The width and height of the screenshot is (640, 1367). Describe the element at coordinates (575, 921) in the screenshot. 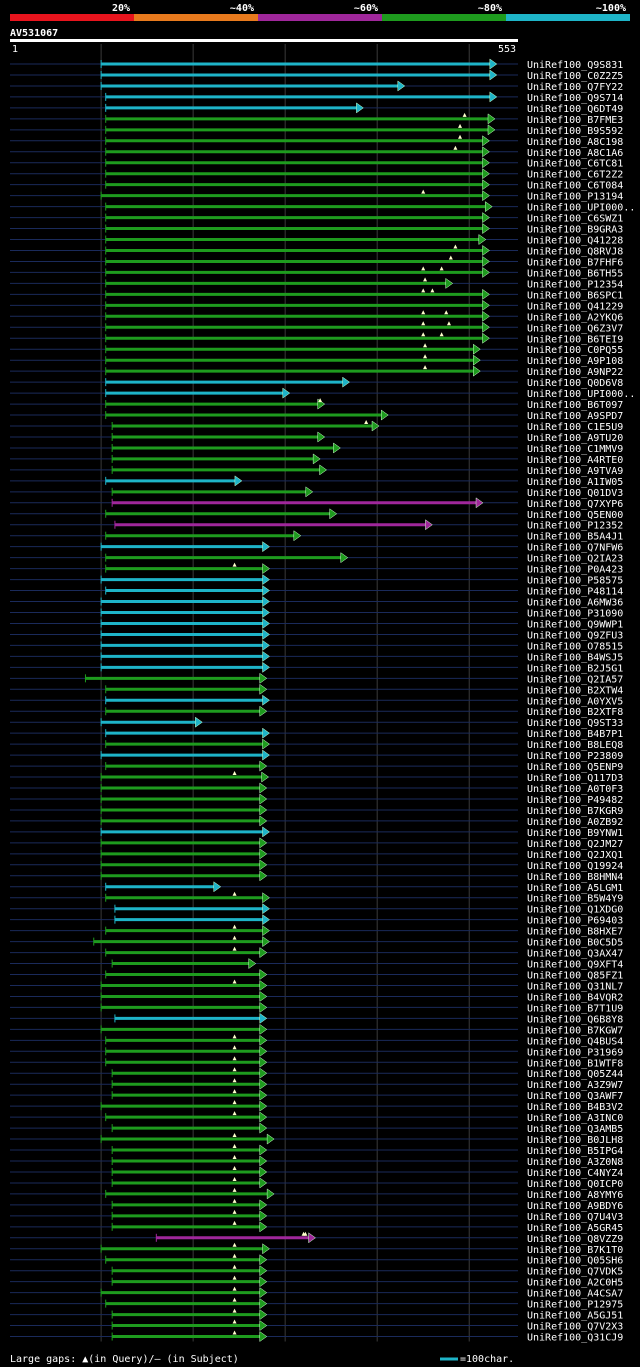

I see `hit-label: UniRef100_P69403` at that location.